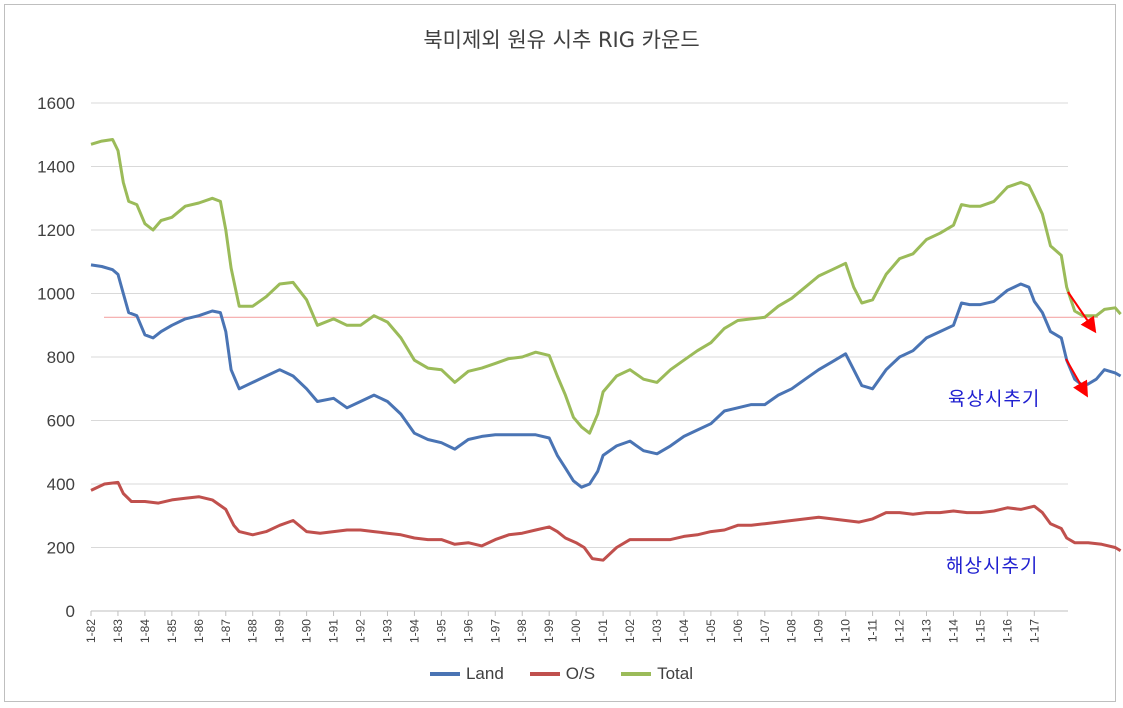 The height and width of the screenshot is (708, 1123). Describe the element at coordinates (118, 631) in the screenshot. I see `x-tick-label: 1-83` at that location.